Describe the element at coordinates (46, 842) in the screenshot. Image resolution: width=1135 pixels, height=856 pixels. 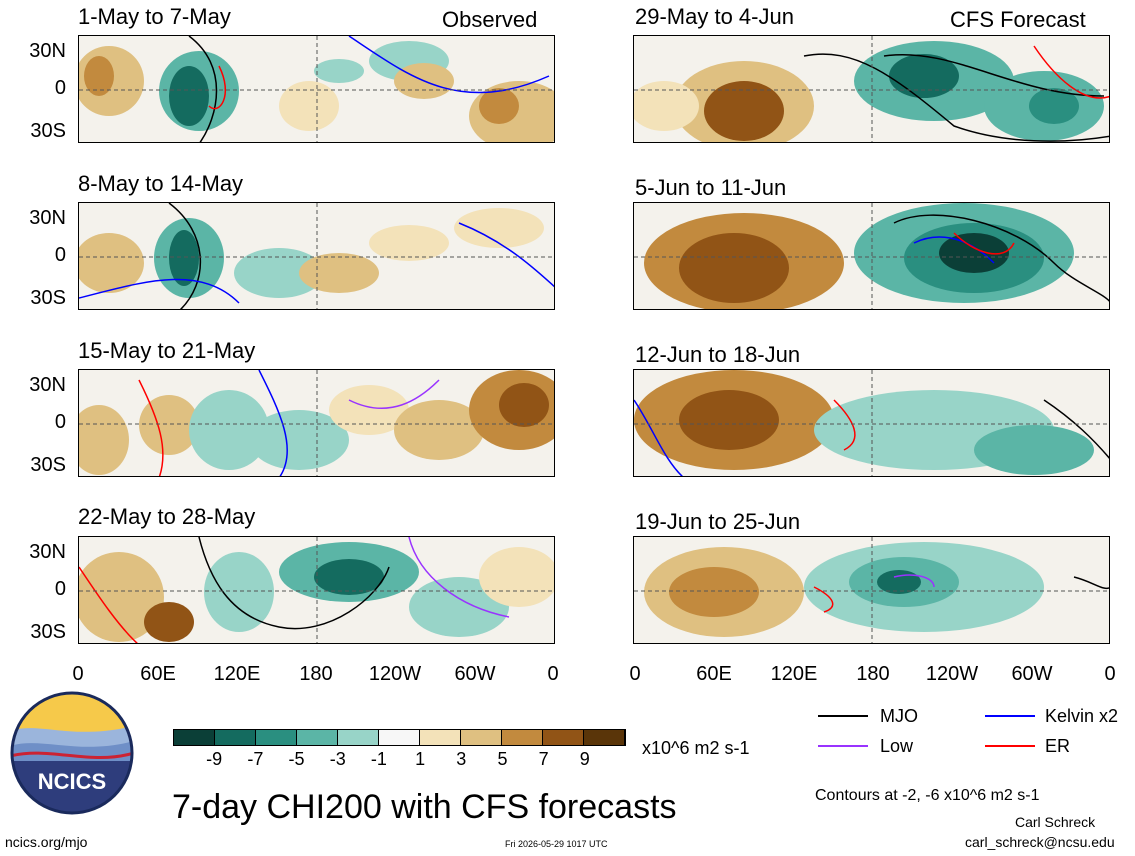
I see `ncics-url: ncics.org/mjo` at that location.